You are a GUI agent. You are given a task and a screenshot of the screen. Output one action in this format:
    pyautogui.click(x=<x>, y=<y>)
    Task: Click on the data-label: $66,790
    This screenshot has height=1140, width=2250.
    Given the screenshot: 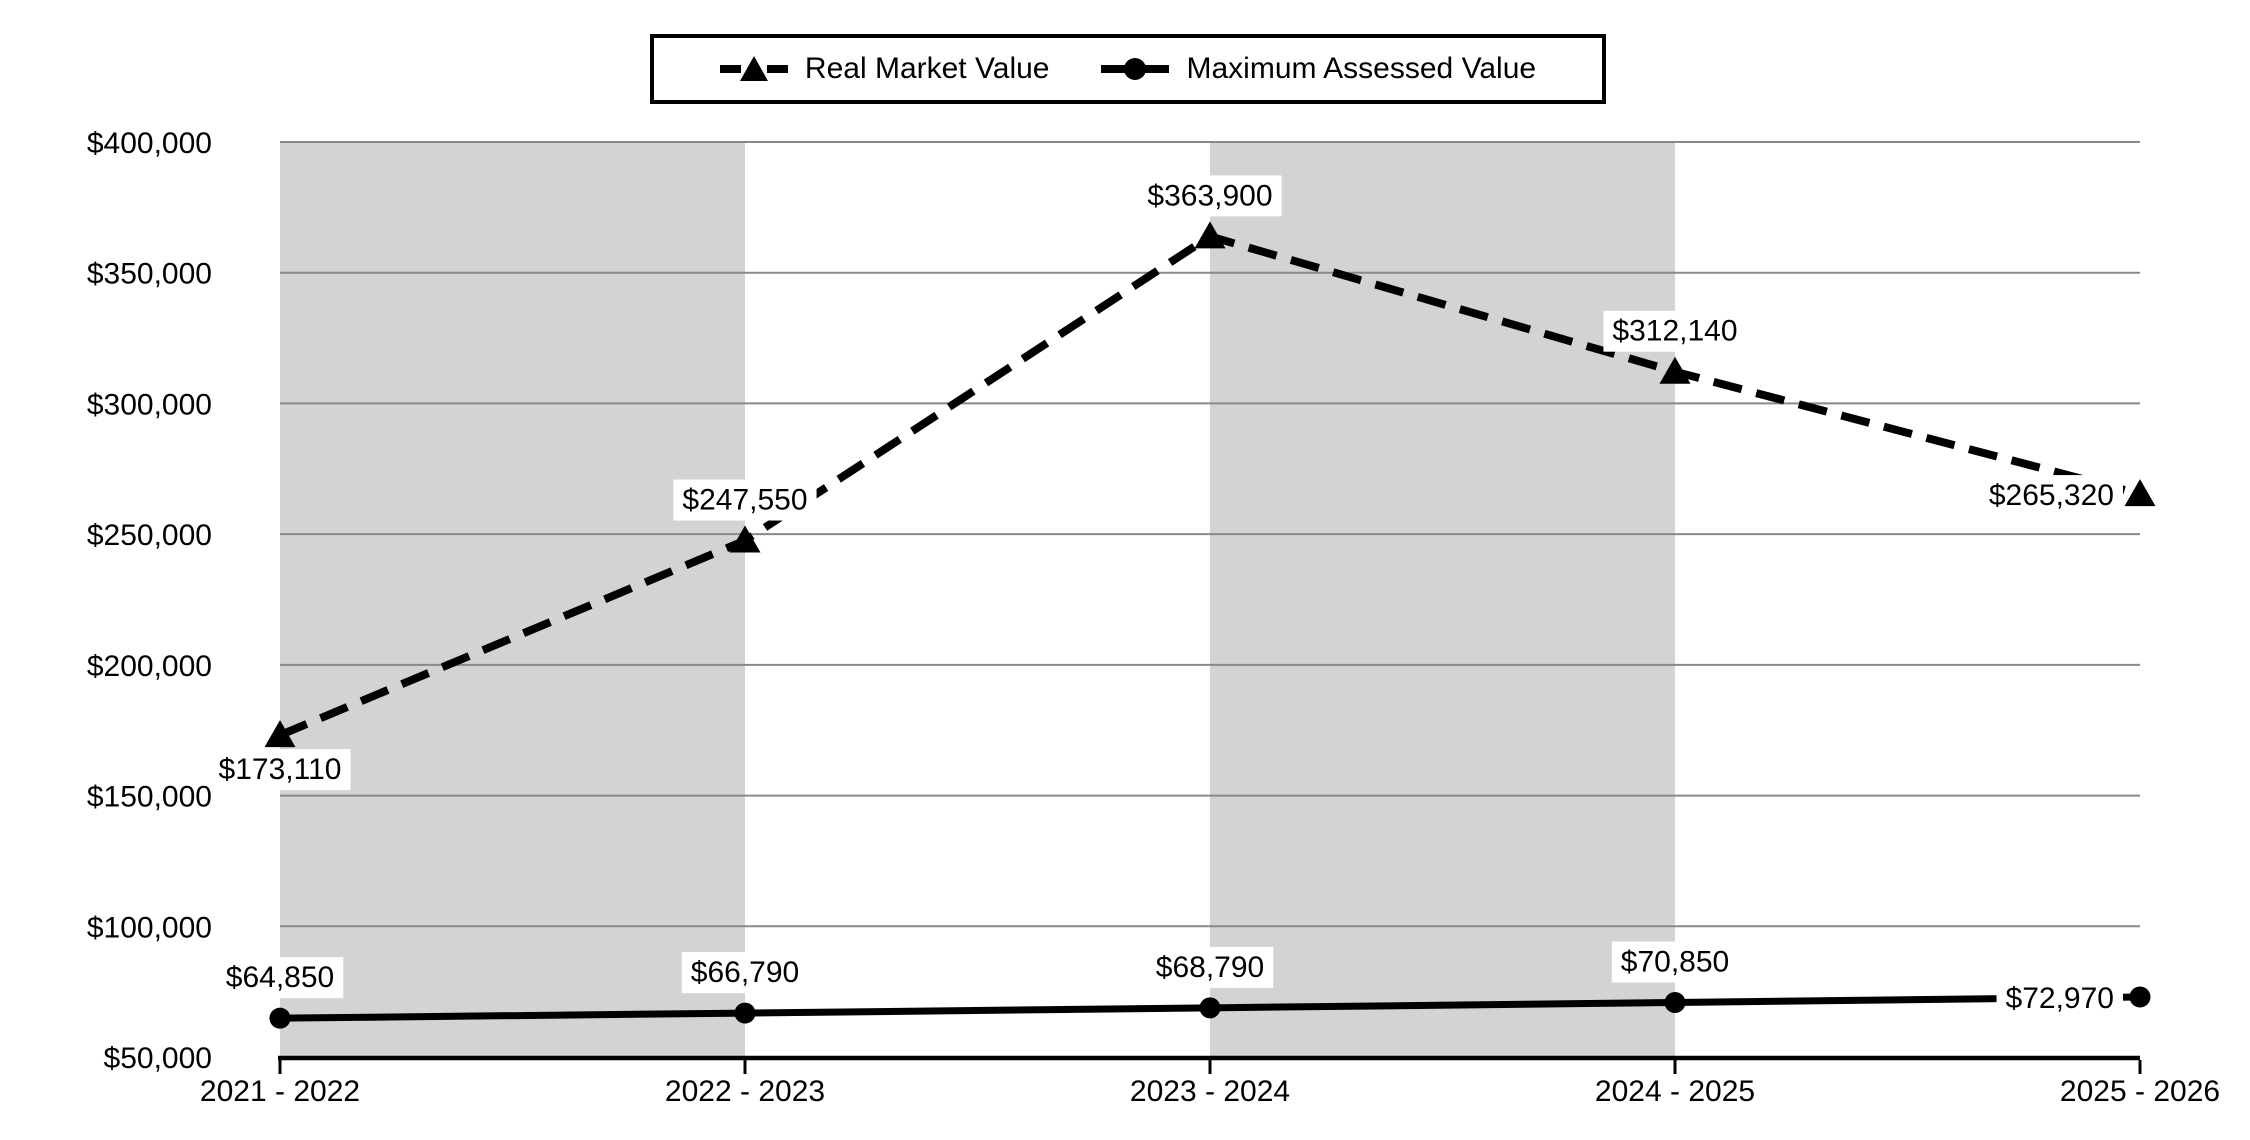 What is the action you would take?
    pyautogui.click(x=745, y=972)
    